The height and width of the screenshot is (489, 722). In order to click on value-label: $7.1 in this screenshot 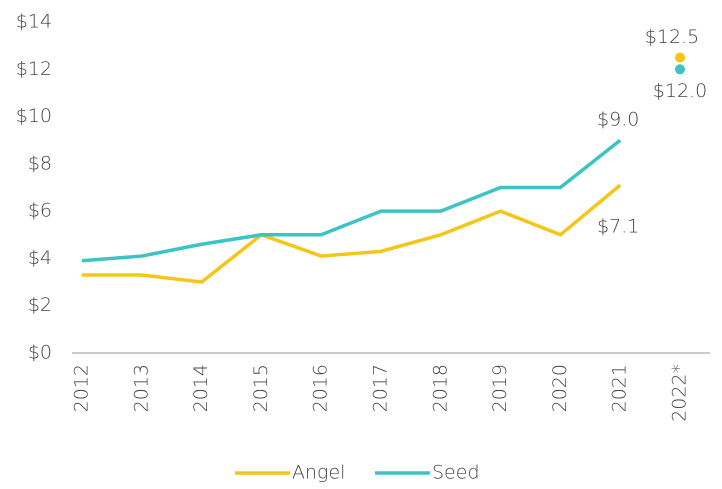, I will do `click(618, 227)`.